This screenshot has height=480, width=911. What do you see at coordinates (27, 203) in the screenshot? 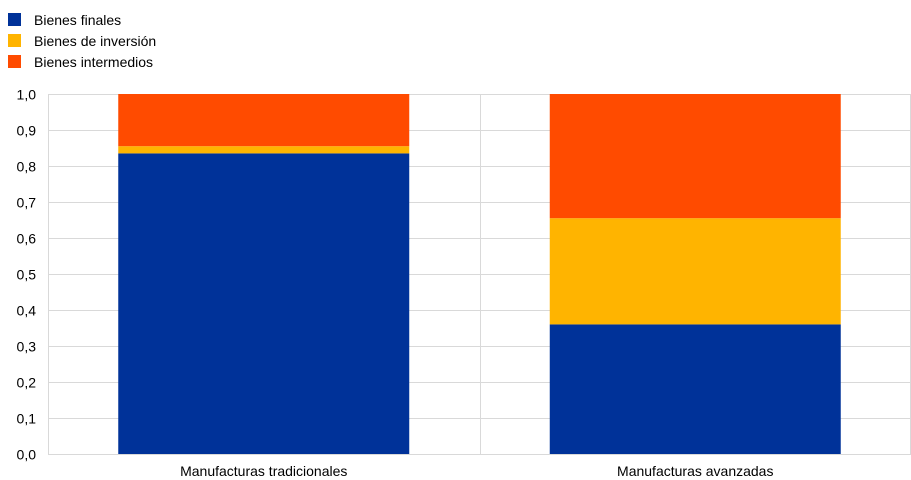
I see `y-tick-label: 0,7` at bounding box center [27, 203].